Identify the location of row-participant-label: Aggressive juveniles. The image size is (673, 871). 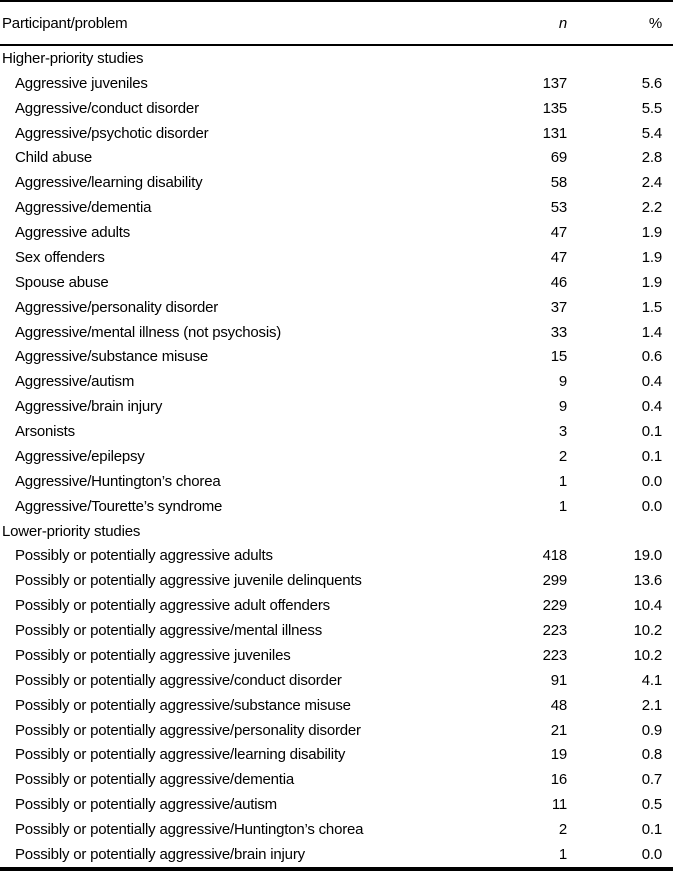
(81, 83).